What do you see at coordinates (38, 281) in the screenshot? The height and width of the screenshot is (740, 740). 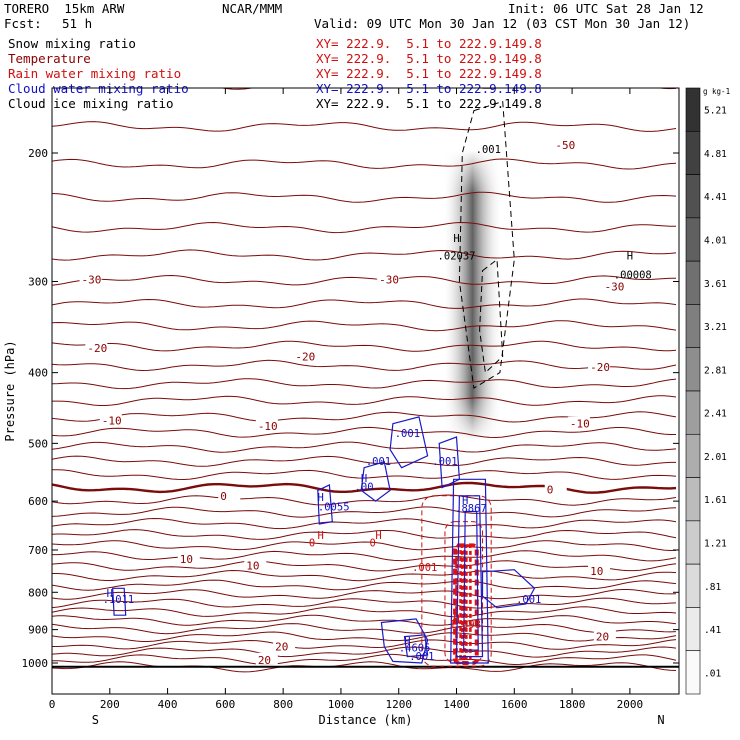 I see `y-tick-label: 300` at bounding box center [38, 281].